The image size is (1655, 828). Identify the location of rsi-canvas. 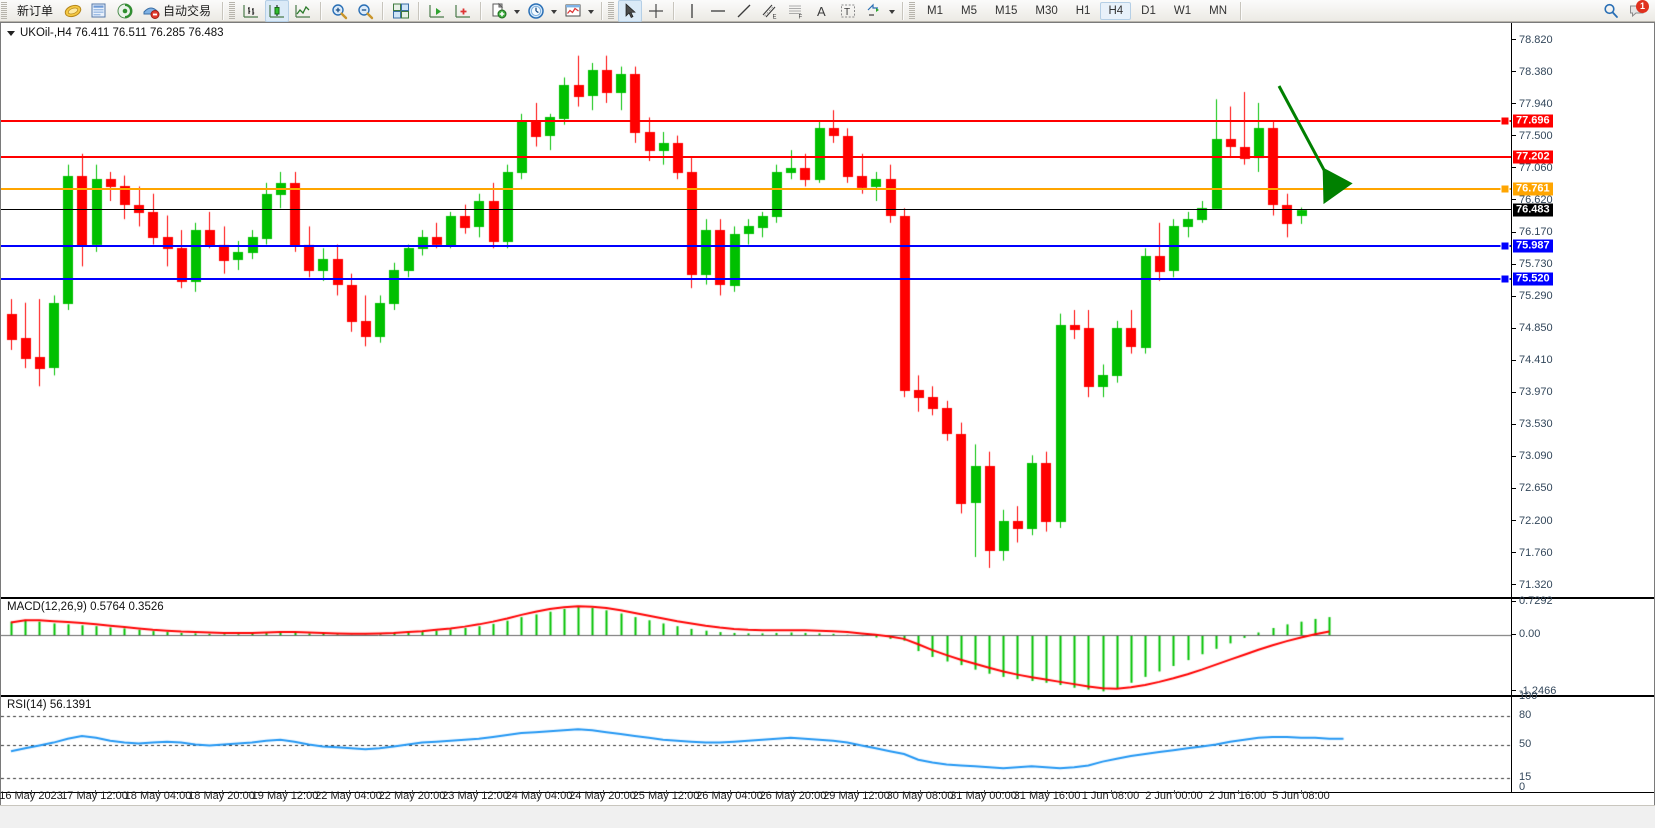
(756, 744).